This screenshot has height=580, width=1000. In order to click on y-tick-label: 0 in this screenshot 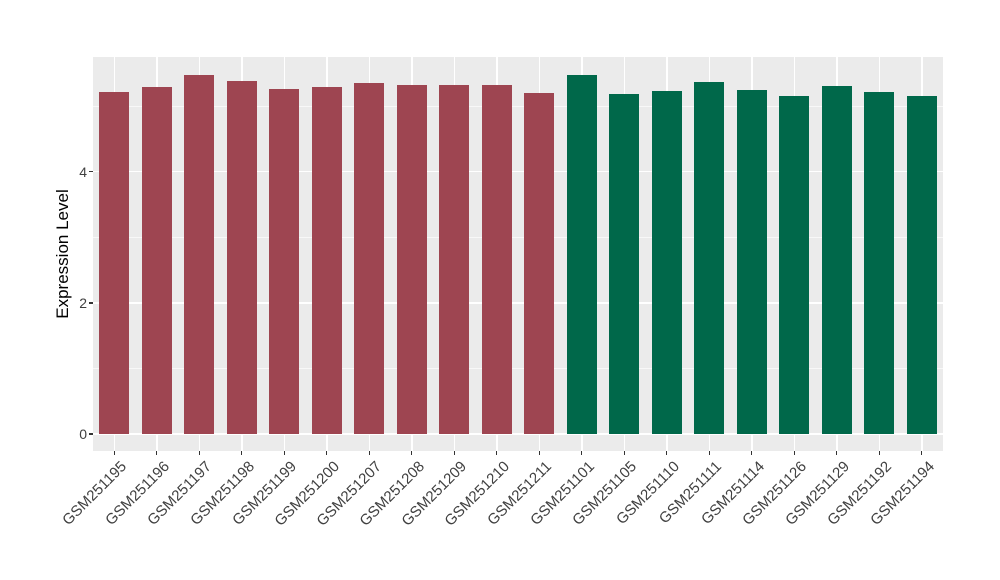, I will do `click(83, 433)`.